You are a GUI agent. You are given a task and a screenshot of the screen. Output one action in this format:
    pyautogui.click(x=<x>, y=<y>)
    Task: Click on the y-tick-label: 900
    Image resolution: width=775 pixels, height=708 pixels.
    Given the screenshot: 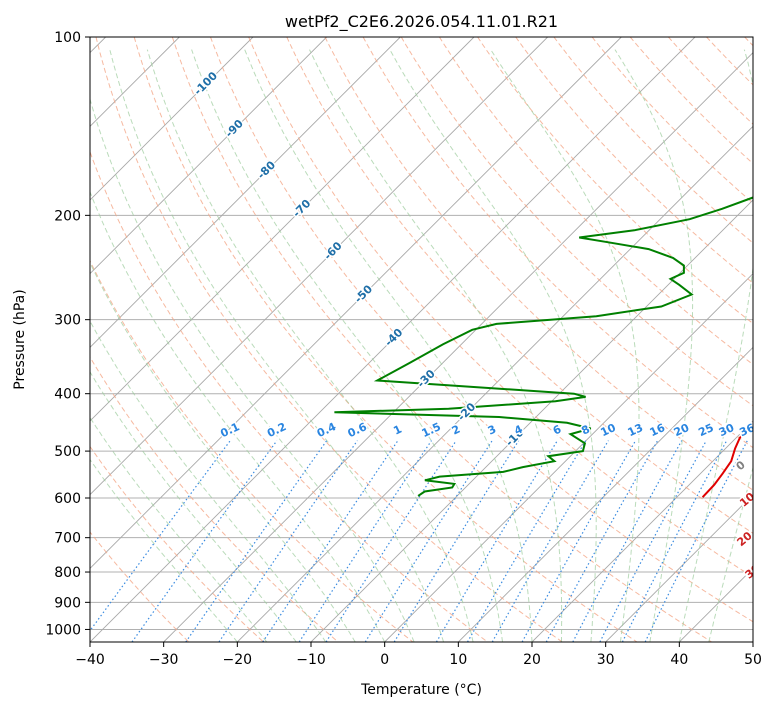 What is the action you would take?
    pyautogui.click(x=67, y=603)
    